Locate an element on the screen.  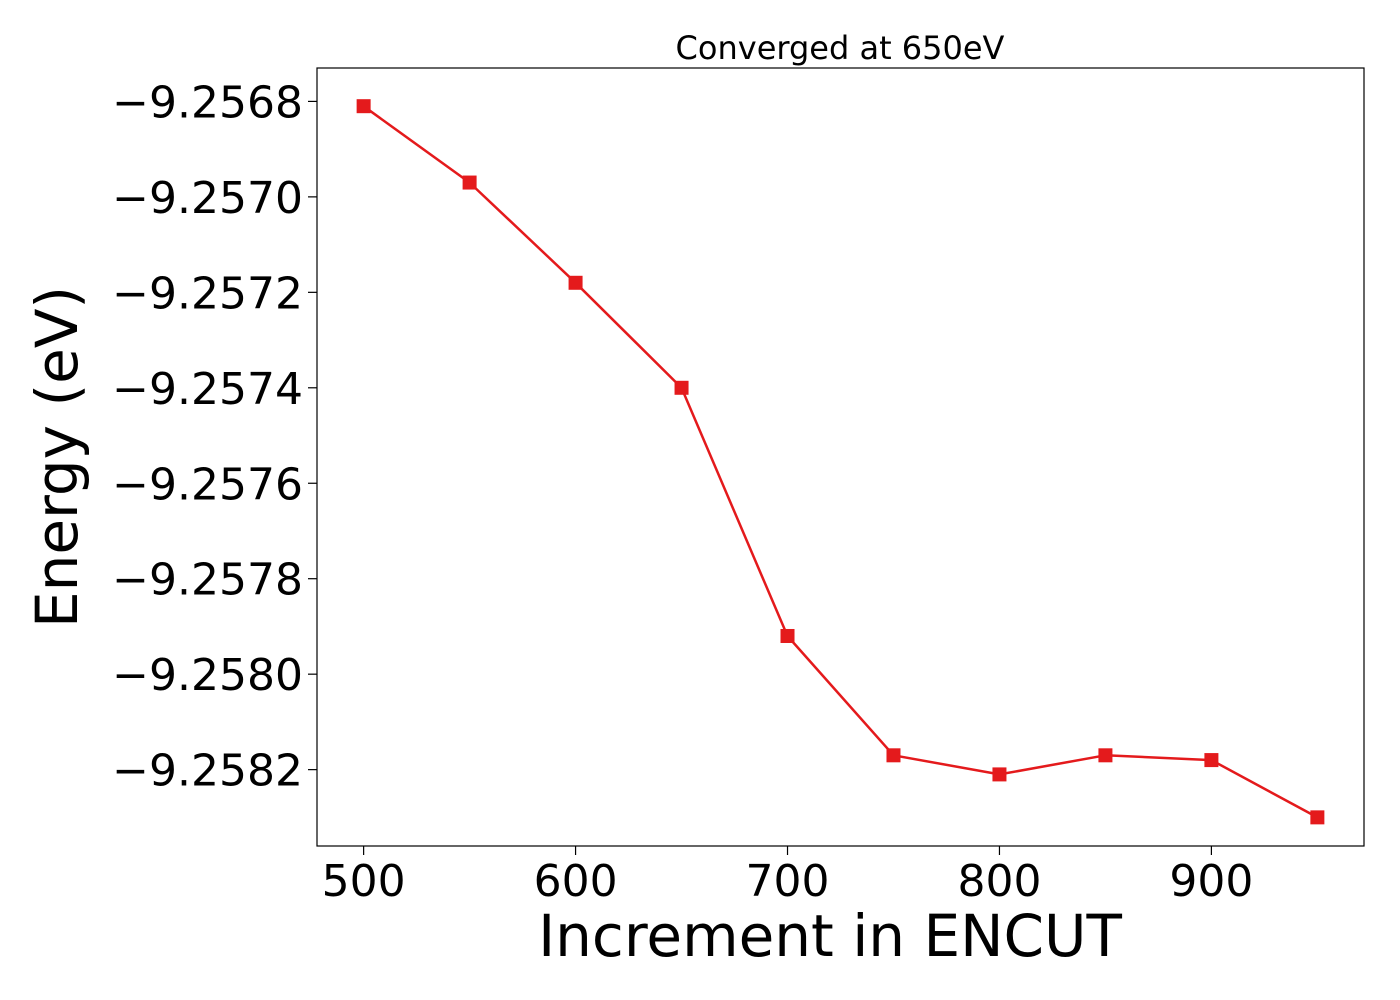
x-axis-label: Increment in ENCUT is located at coordinates (830, 936).